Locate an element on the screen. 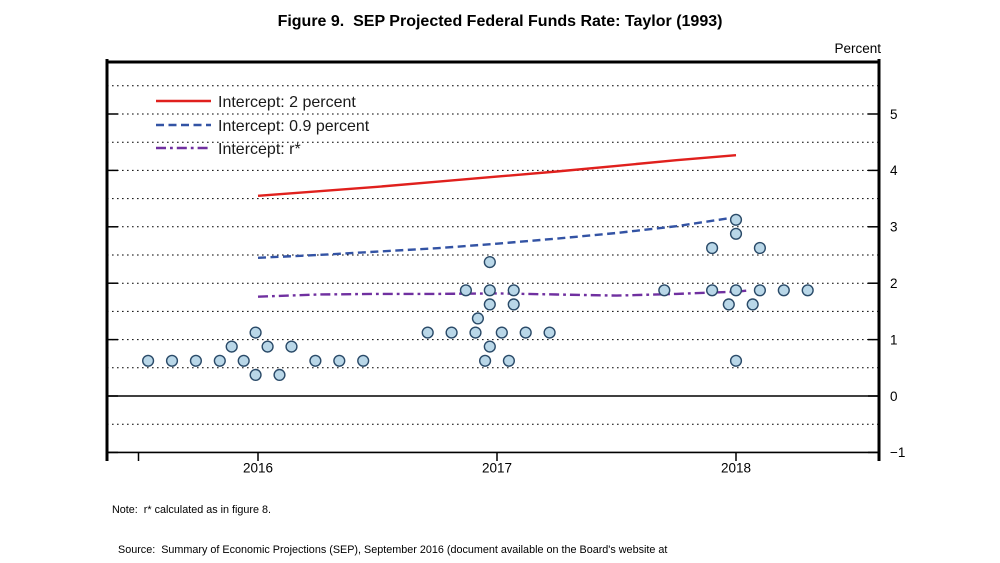  y-tick-label: 3 is located at coordinates (894, 227).